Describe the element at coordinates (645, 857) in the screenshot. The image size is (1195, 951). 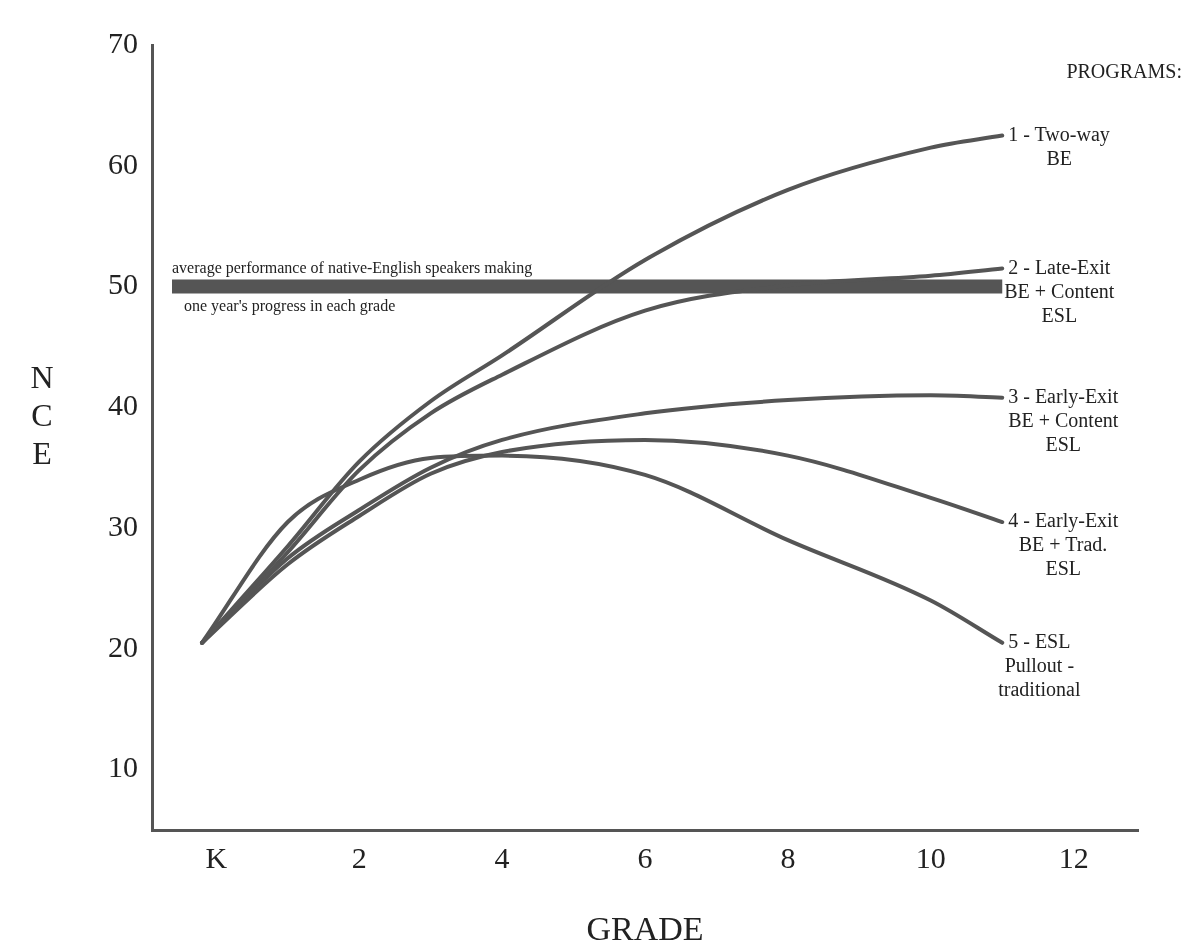
I see `x-tick-label: 6` at that location.